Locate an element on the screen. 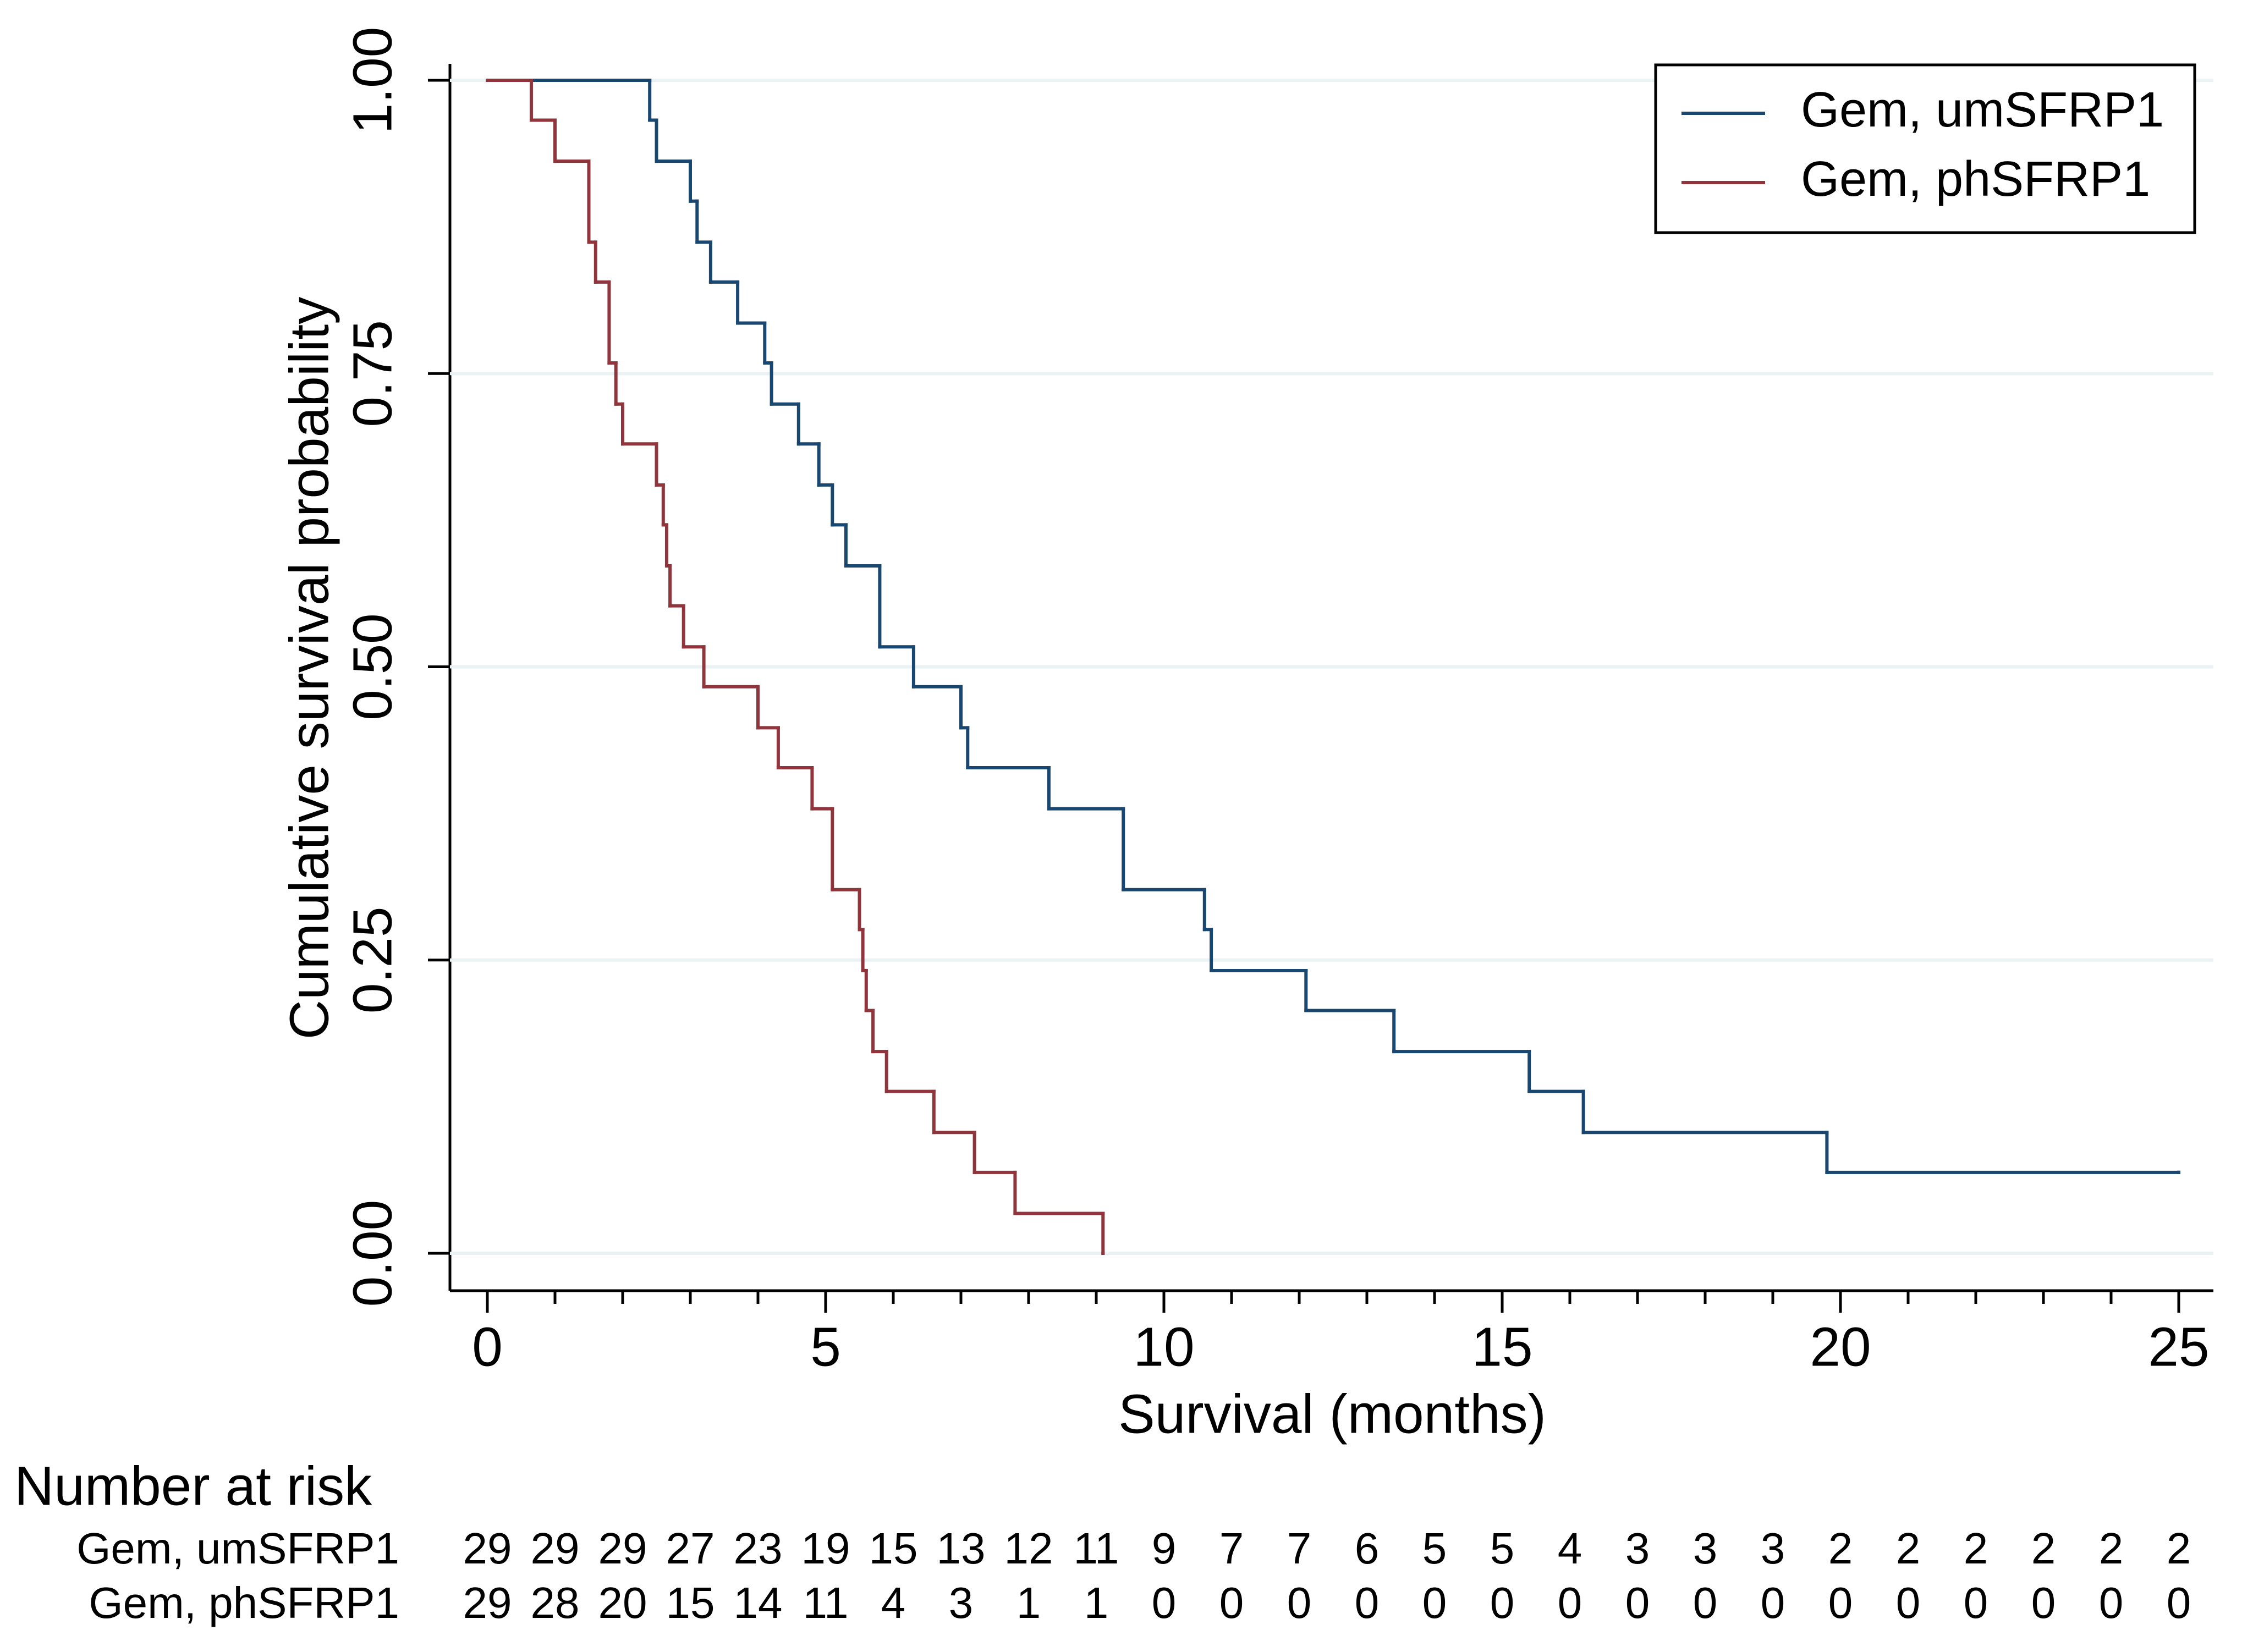  risk-count: 20 is located at coordinates (622, 1602).